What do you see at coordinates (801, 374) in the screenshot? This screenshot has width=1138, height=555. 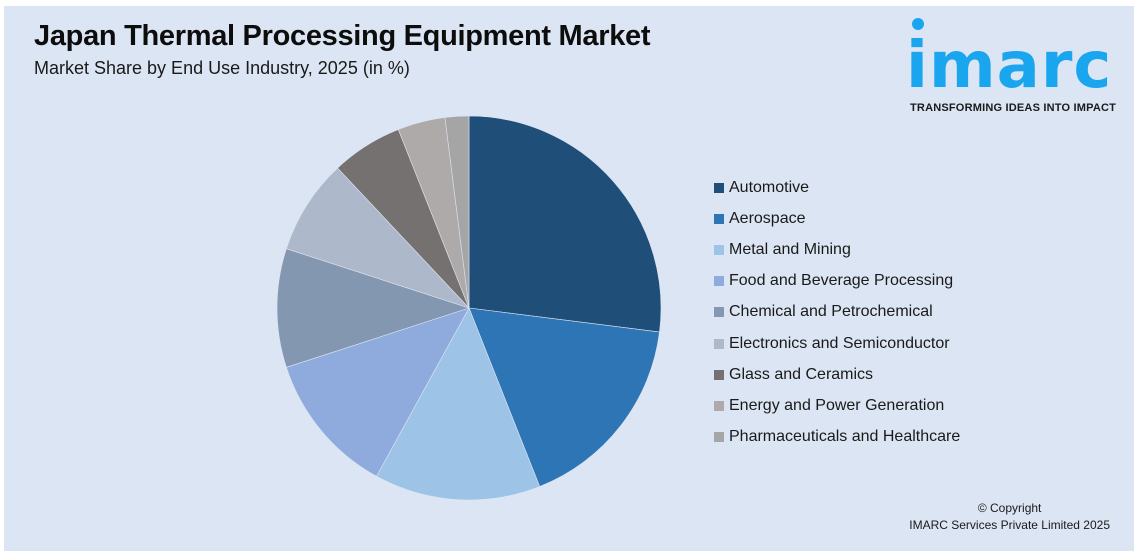 I see `legend-label: Glass and Ceramics` at bounding box center [801, 374].